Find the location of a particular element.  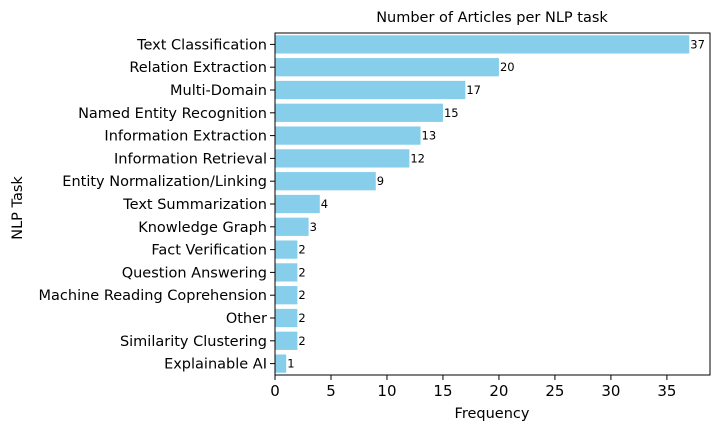

y-tick-label: Information Extraction is located at coordinates (185, 137).